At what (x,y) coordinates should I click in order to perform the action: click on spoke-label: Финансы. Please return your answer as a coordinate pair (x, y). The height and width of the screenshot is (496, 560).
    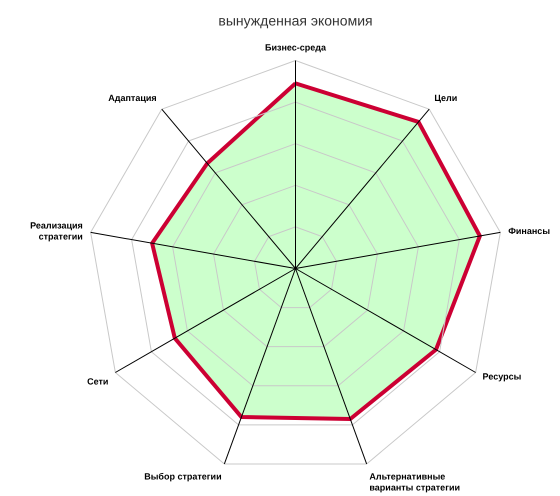
    Looking at the image, I should click on (529, 231).